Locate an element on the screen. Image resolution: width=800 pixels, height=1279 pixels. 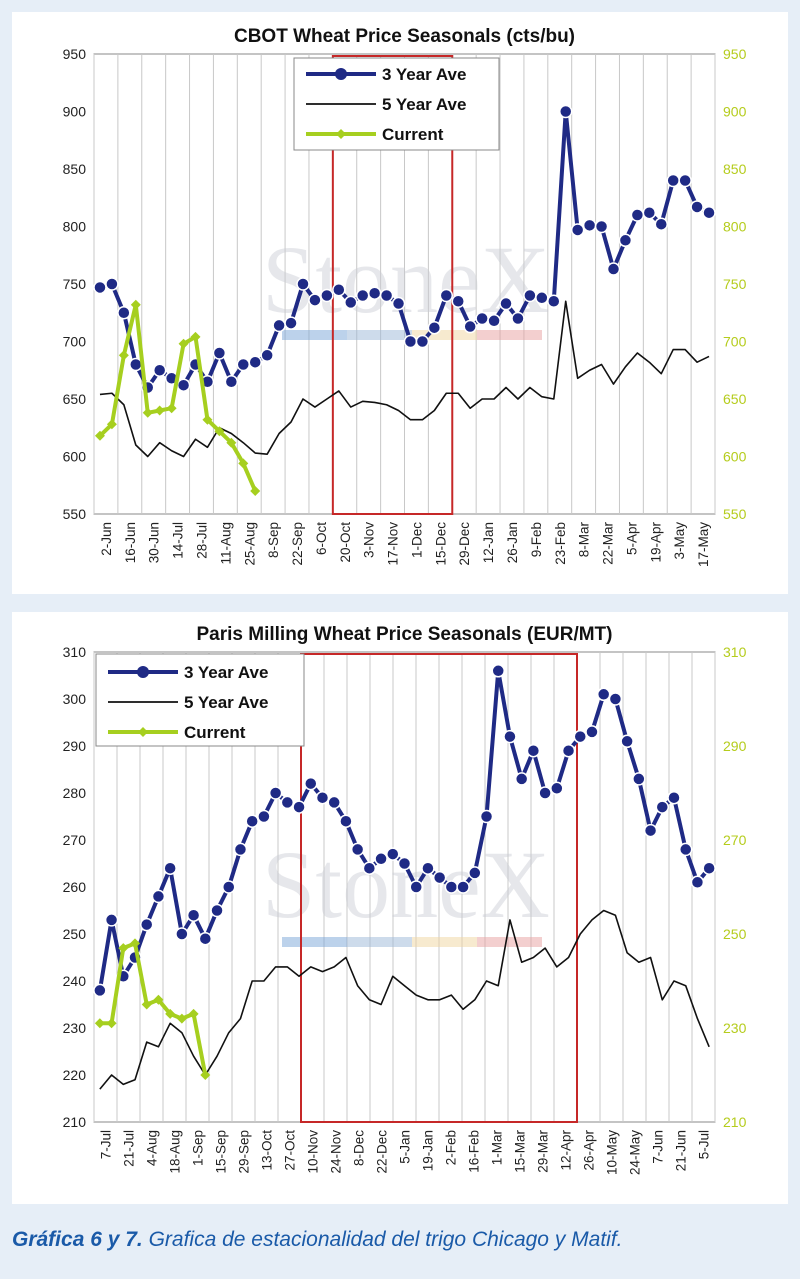
x-tick-label: 28-Jul is located at coordinates (201, 540).